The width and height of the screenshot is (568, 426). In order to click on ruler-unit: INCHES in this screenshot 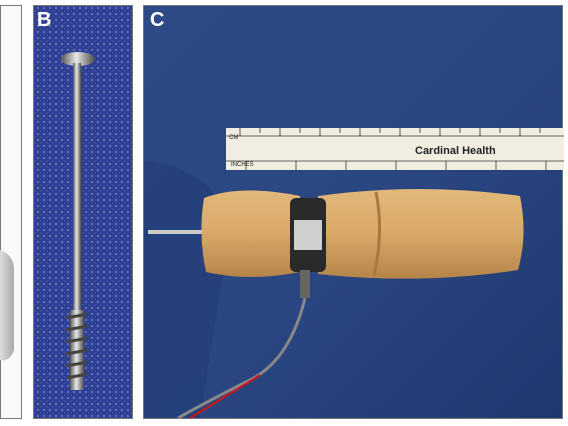, I will do `click(242, 165)`.